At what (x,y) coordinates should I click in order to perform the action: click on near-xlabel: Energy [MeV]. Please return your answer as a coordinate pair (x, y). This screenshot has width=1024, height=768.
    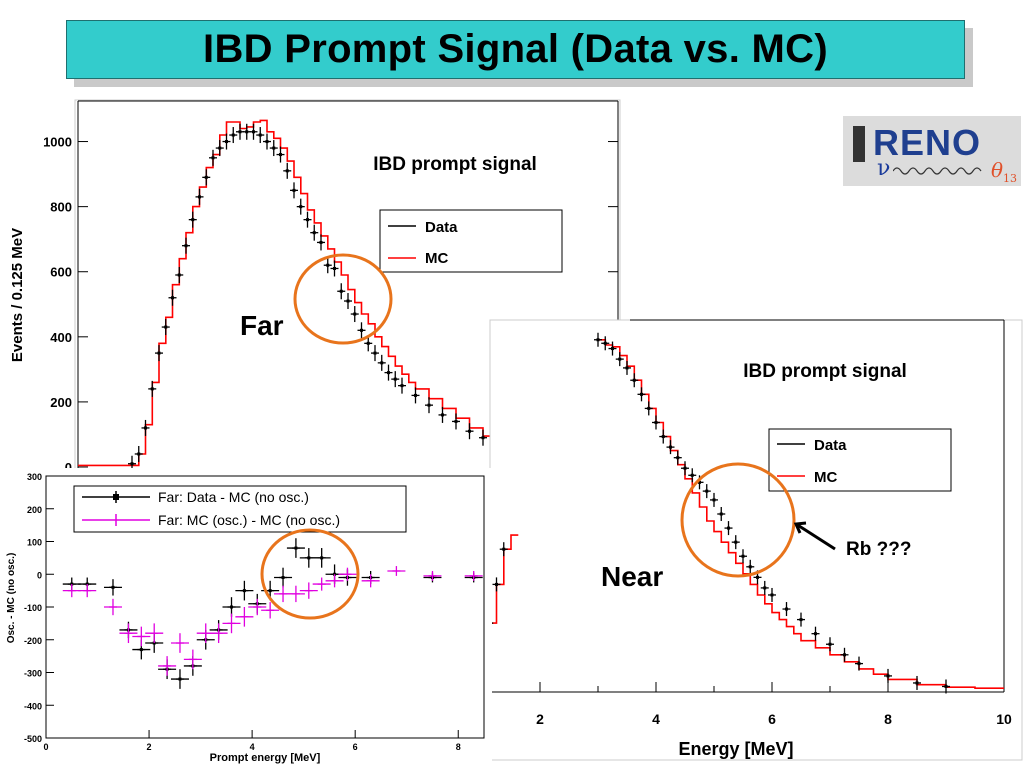
    Looking at the image, I should click on (735, 749).